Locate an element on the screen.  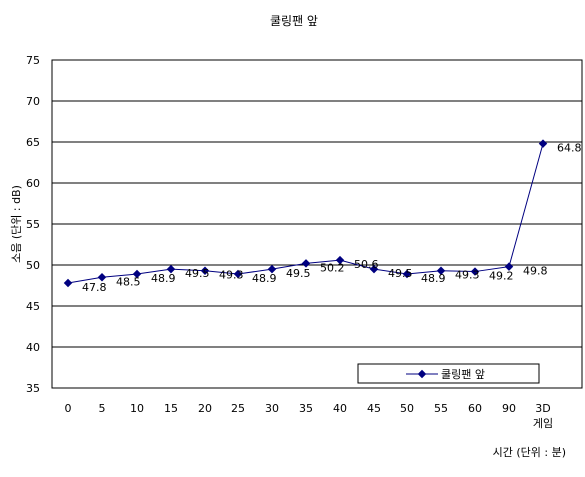
x-tick-label: 35 is located at coordinates (306, 408).